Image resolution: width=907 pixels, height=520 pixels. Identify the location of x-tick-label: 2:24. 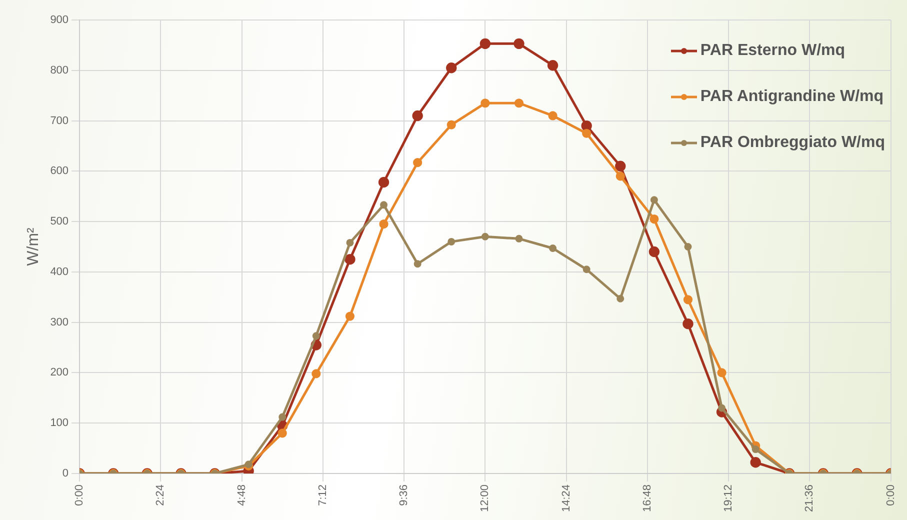
(160, 495).